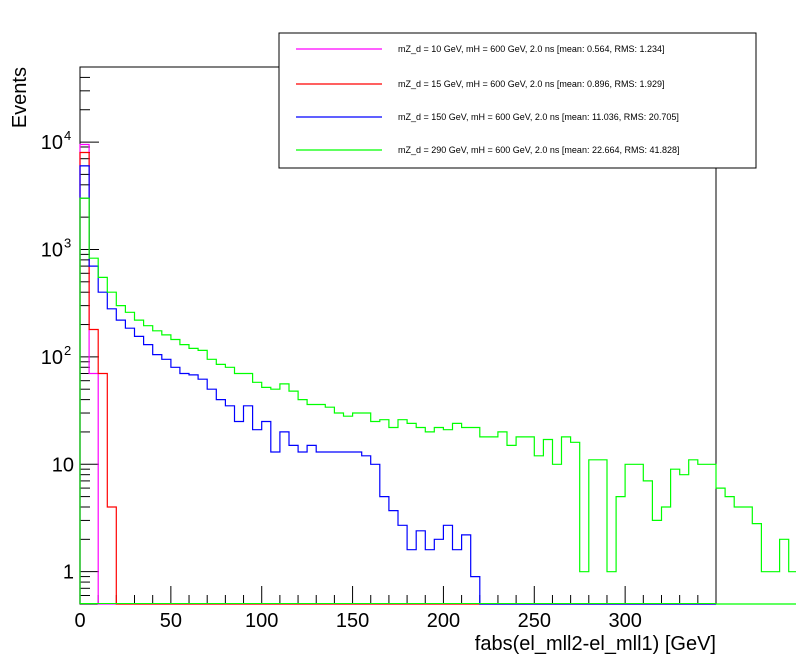 The image size is (796, 672). I want to click on x-tick-label: 200, so click(443, 621).